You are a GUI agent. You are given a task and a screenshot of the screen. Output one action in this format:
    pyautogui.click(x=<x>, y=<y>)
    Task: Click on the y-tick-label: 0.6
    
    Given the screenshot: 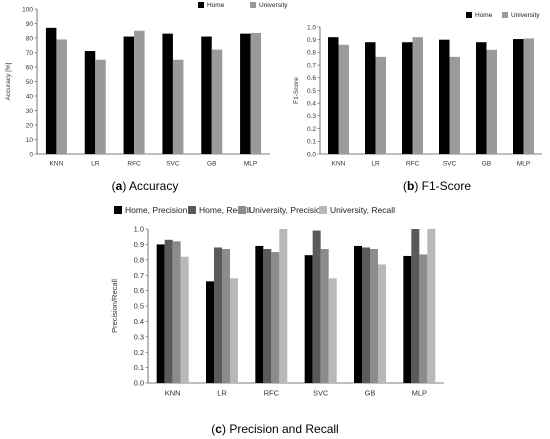 What is the action you would take?
    pyautogui.click(x=139, y=290)
    